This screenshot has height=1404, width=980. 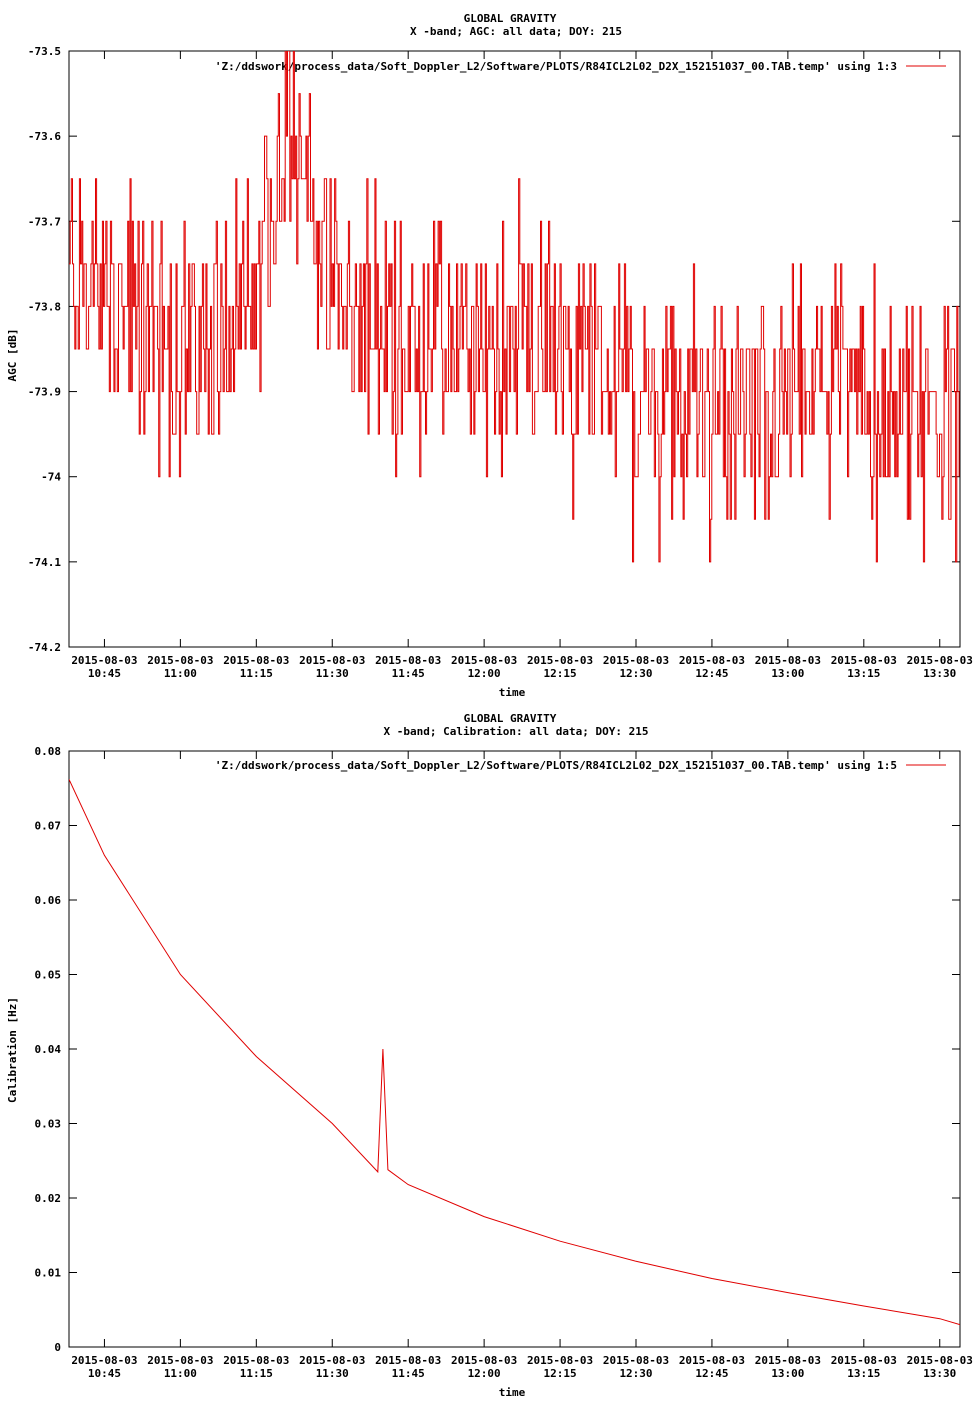 What do you see at coordinates (48, 1049) in the screenshot?
I see `y-tick-label: 0.04` at bounding box center [48, 1049].